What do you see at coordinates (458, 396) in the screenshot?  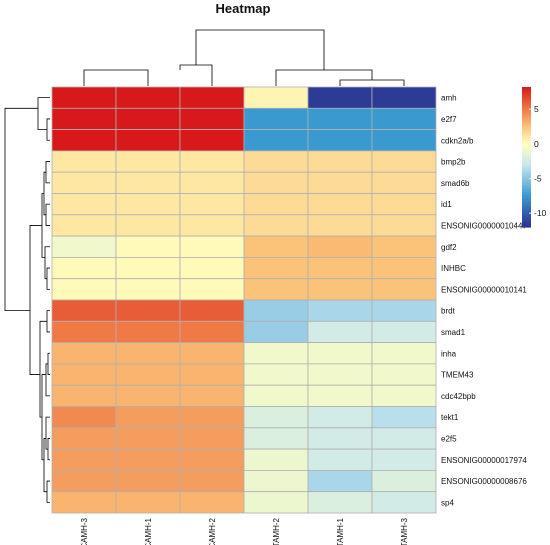 I see `row-label: cdc42bpb` at bounding box center [458, 396].